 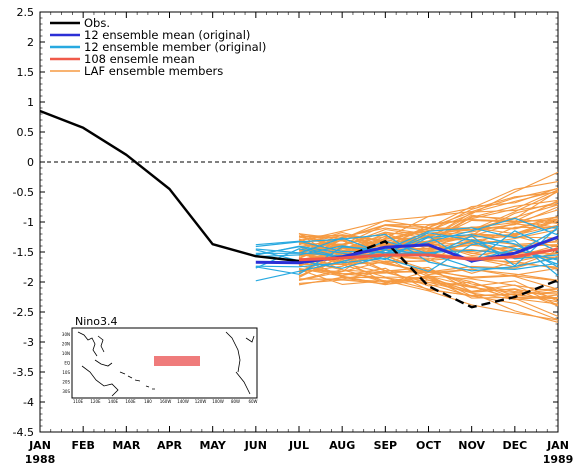 I want to click on x-tick-label: OCT, so click(x=428, y=445).